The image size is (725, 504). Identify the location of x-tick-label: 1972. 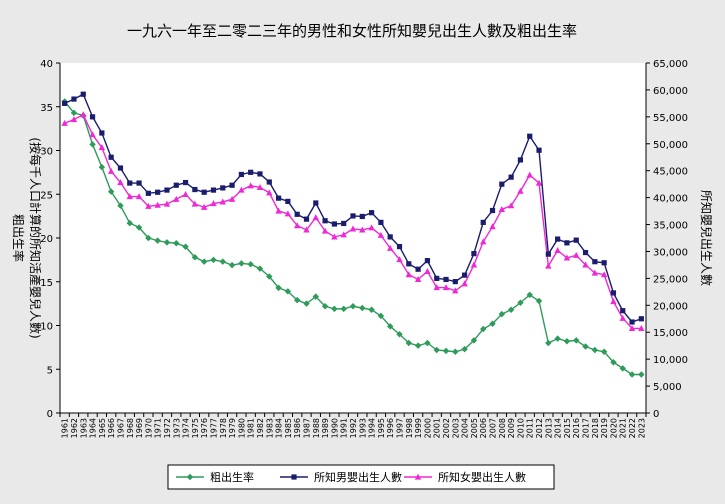
(167, 428).